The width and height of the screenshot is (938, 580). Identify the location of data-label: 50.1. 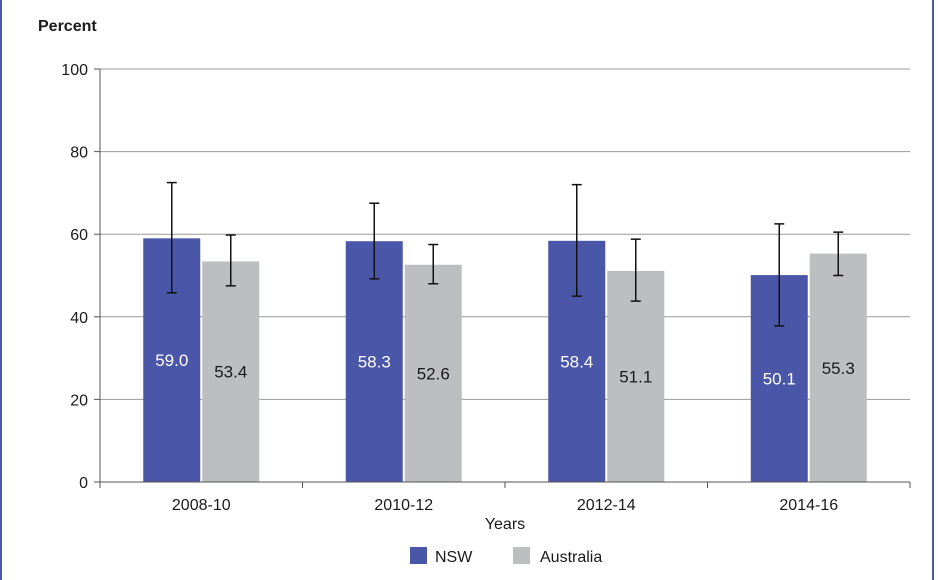
(779, 379).